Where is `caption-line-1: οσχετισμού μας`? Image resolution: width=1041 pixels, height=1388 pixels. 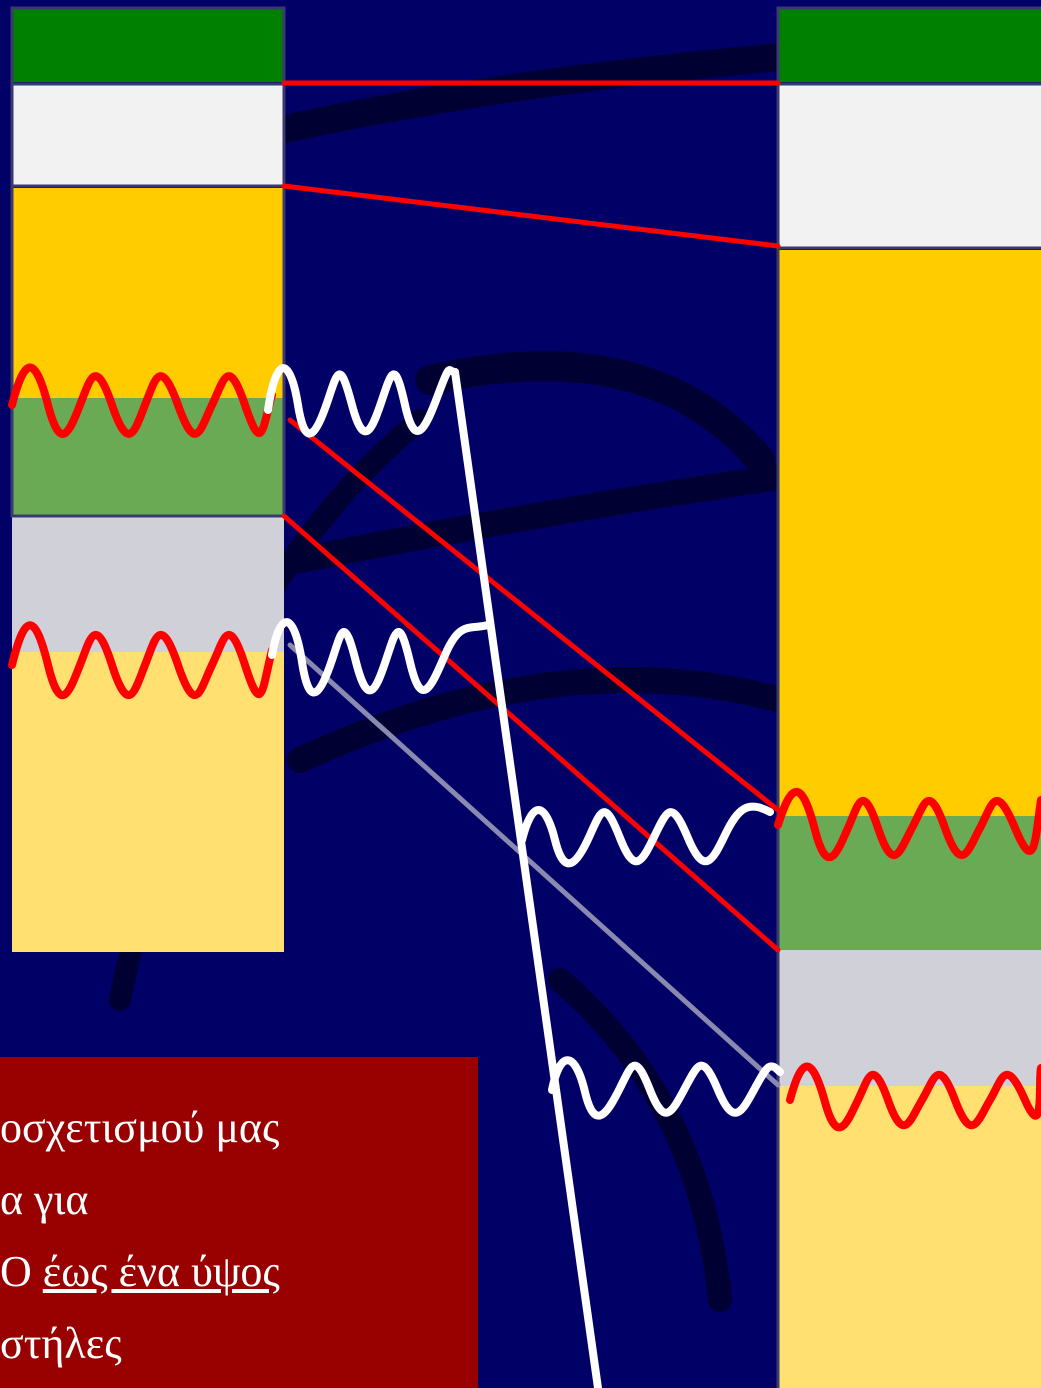
caption-line-1: οσχετισμού μας is located at coordinates (140, 1127).